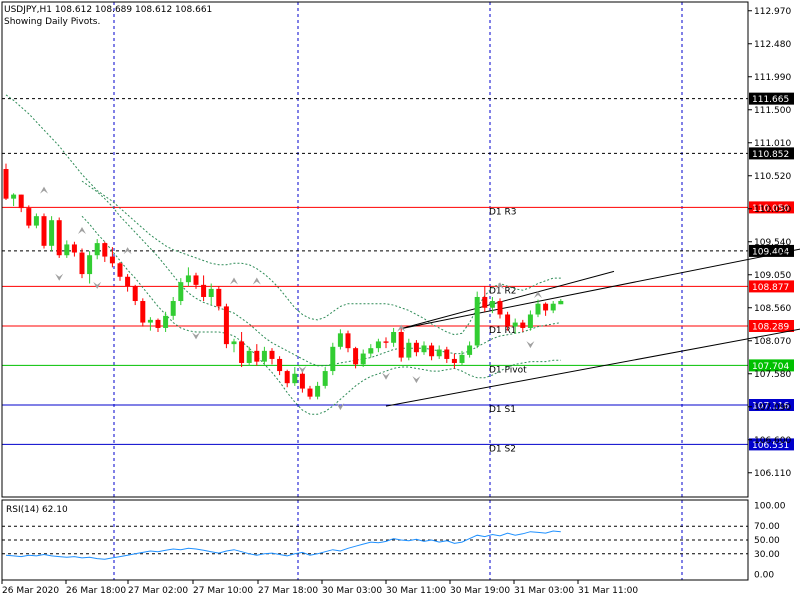 This screenshot has width=800, height=604. I want to click on x-tick-label: 30 Mar 03:00, so click(352, 591).